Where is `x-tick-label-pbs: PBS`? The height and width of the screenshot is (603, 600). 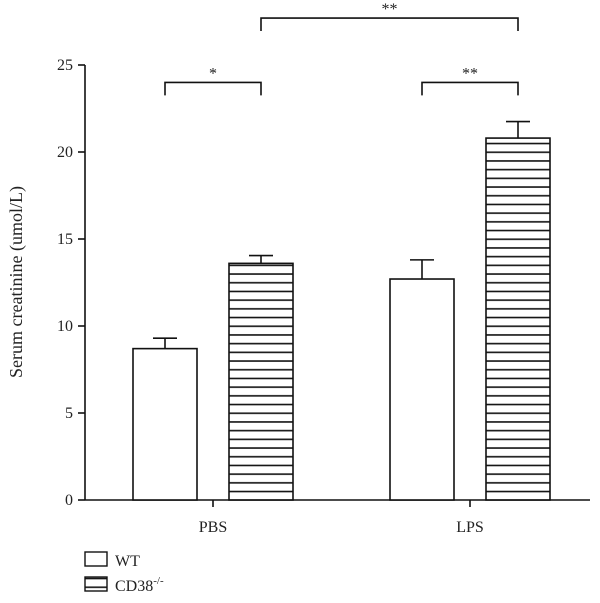
x-tick-label-pbs: PBS is located at coordinates (213, 527).